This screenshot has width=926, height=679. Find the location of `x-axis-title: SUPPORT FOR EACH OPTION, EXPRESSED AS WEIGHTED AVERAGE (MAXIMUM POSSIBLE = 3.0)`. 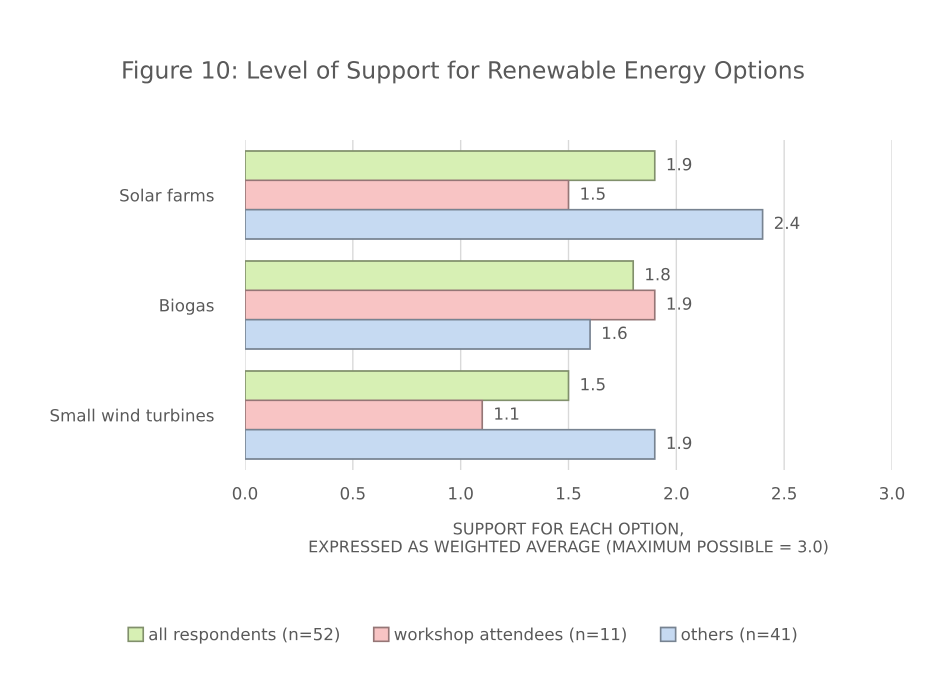

x-axis-title: SUPPORT FOR EACH OPTION, EXPRESSED AS WEIGHTED AVERAGE (MAXIMUM POSSIBLE = 3.0) is located at coordinates (569, 538).